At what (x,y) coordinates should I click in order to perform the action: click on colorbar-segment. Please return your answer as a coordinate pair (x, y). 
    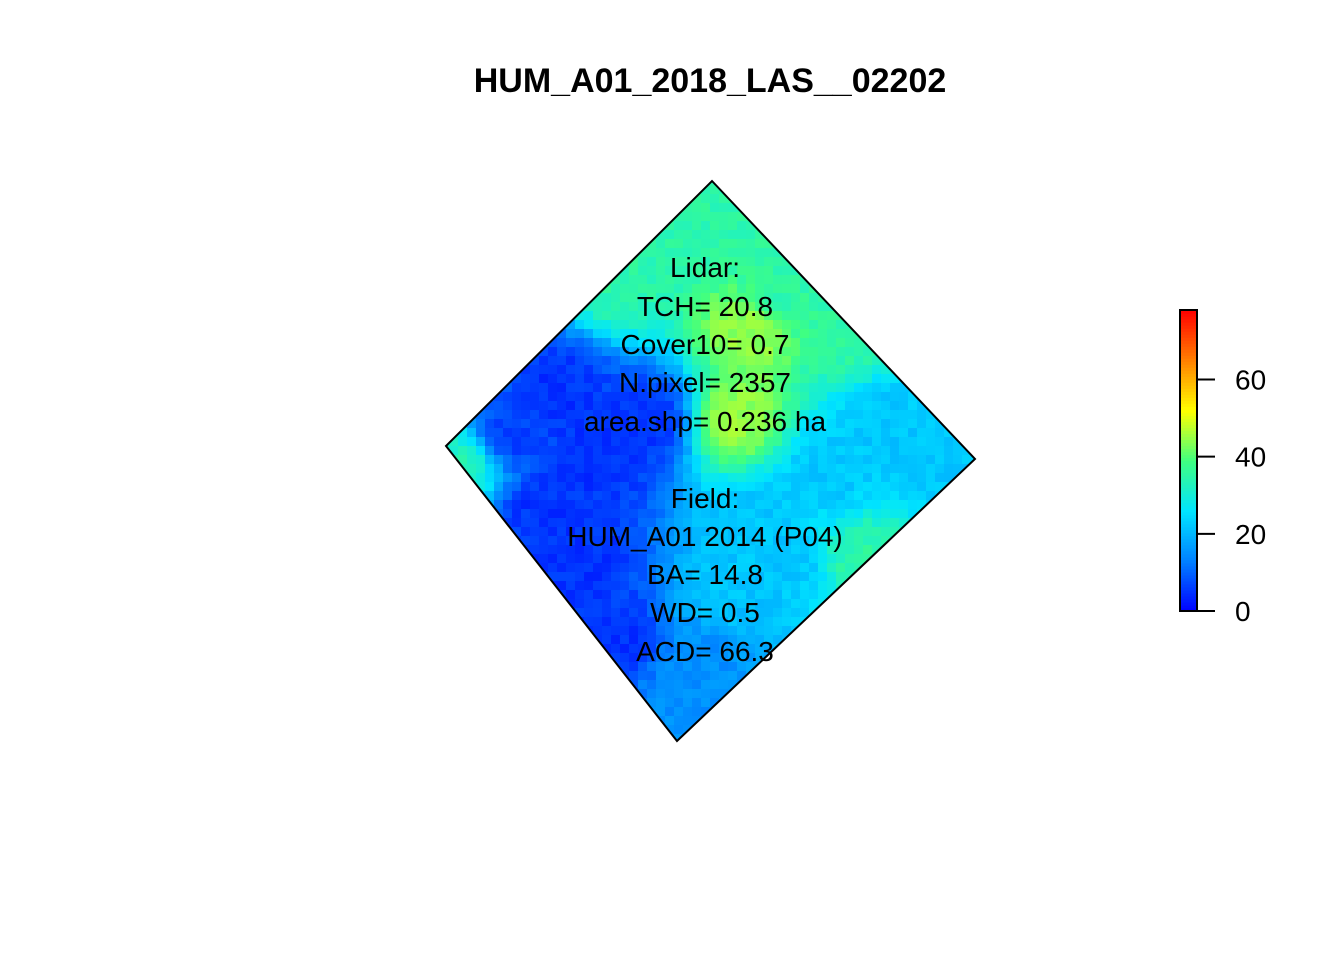
    Looking at the image, I should click on (1188, 381).